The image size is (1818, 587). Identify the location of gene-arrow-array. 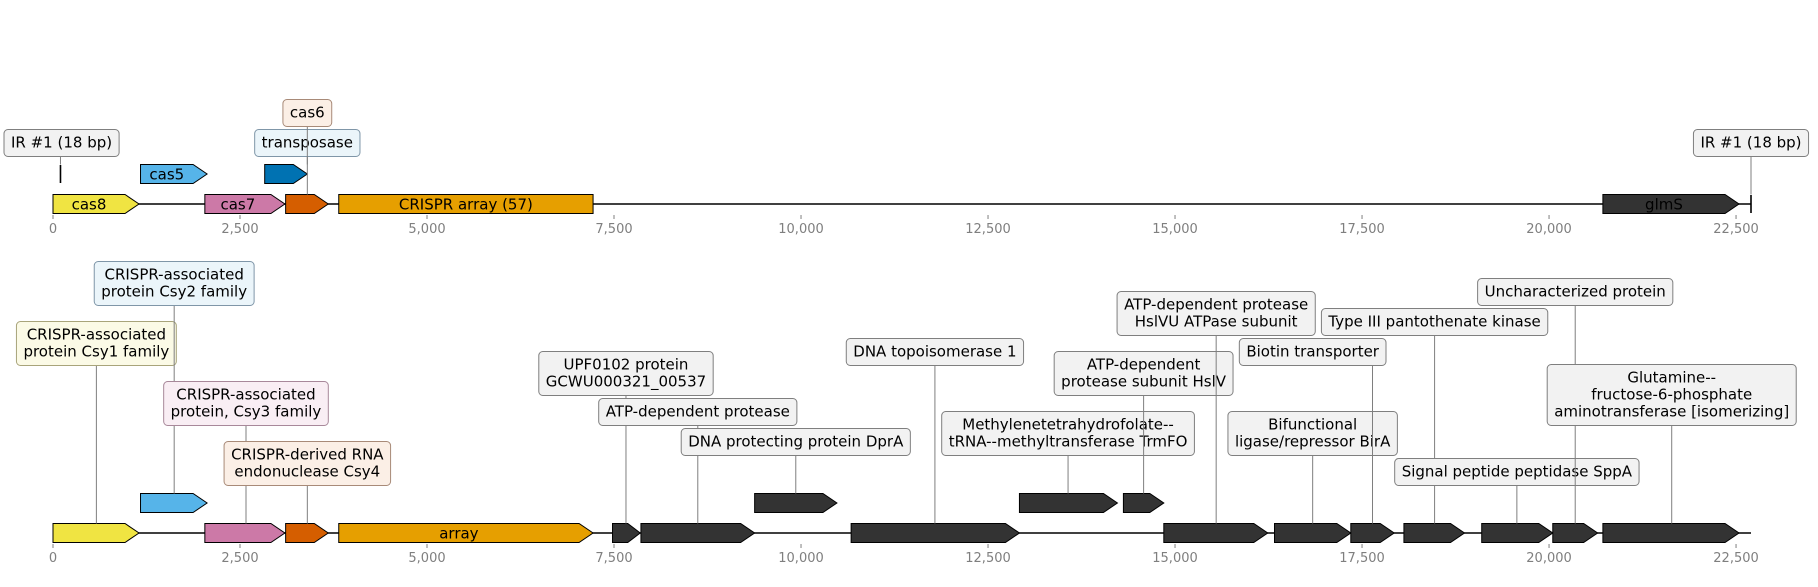
(466, 533).